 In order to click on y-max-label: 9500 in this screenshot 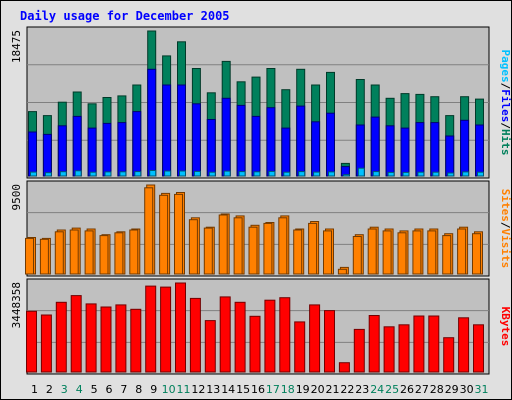, I will do `click(16, 197)`.